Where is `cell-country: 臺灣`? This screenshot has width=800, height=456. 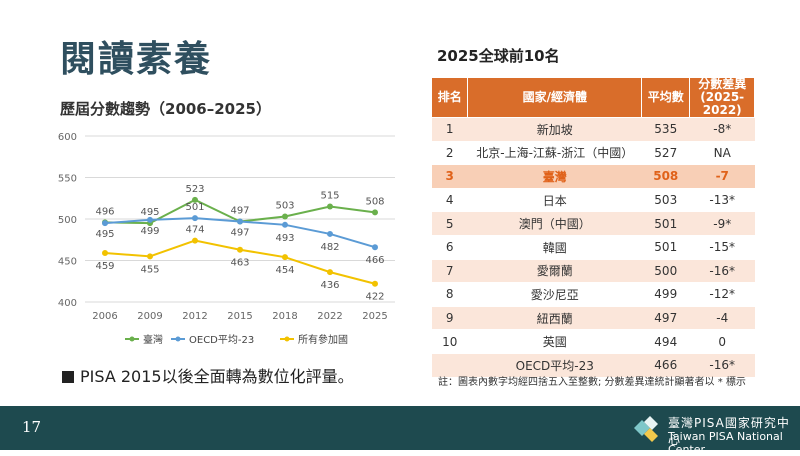
cell-country: 臺灣 is located at coordinates (554, 176).